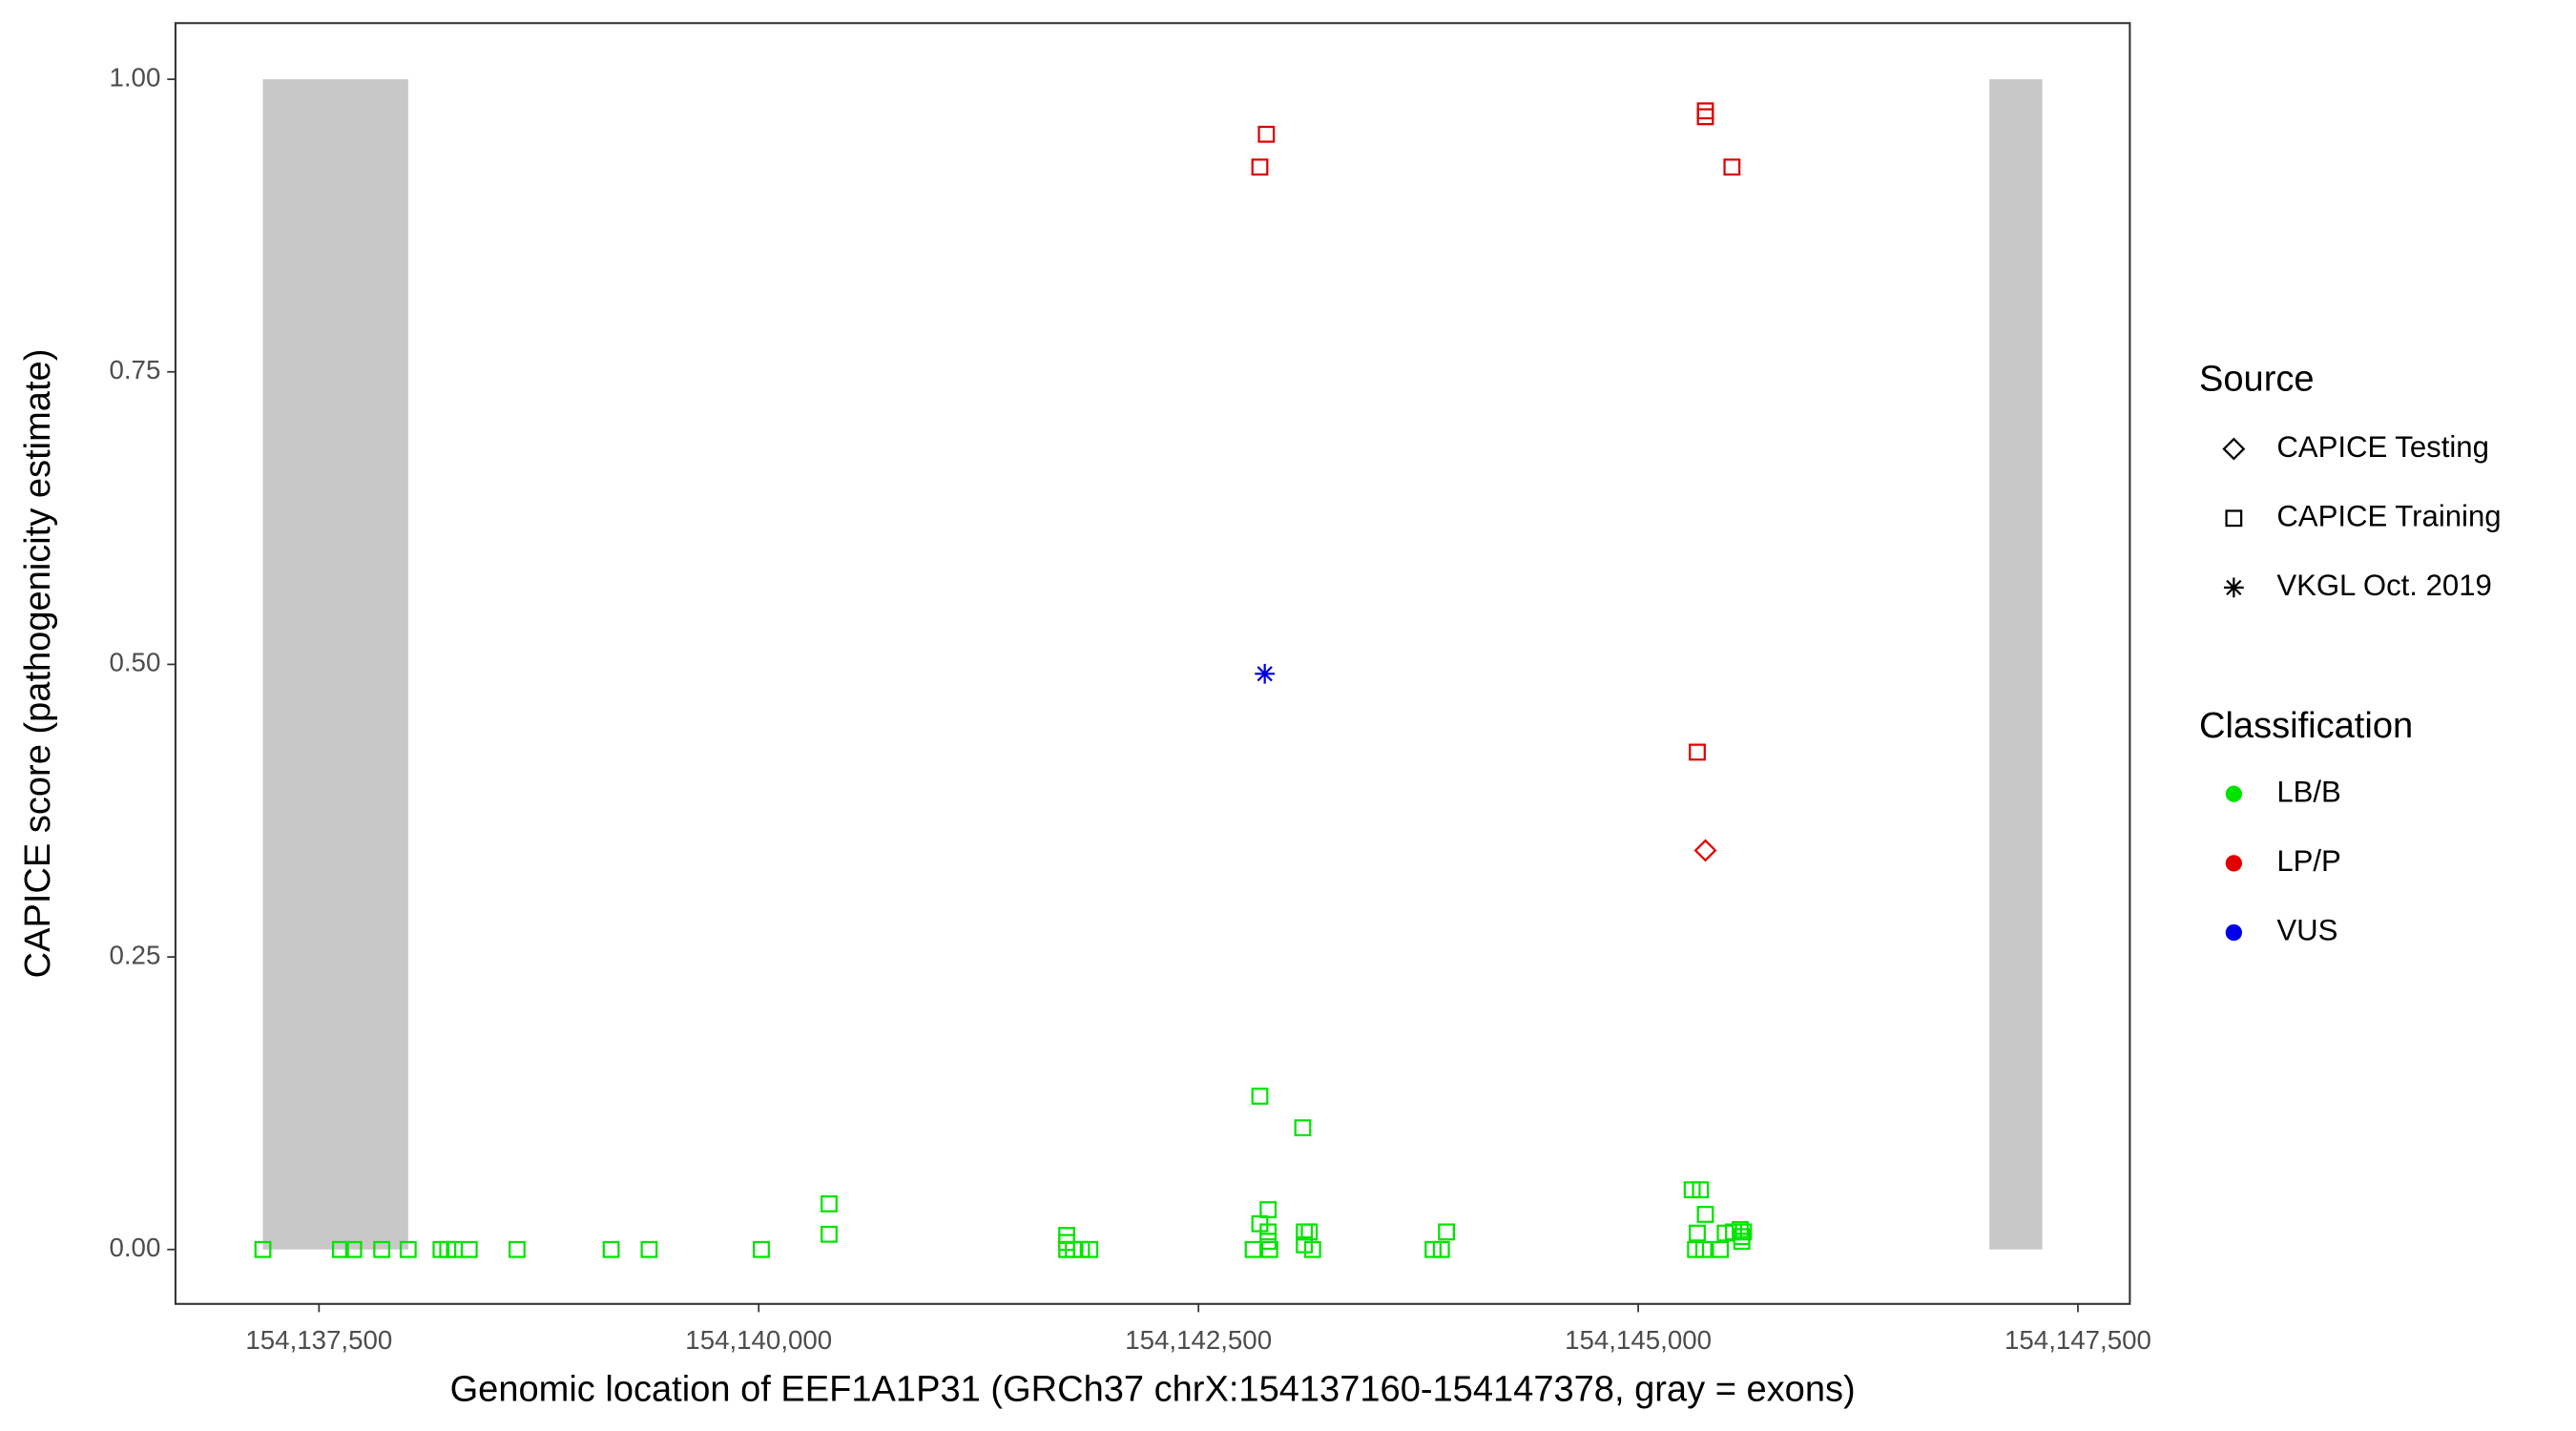  I want to click on x-tick-label: 154,137,500, so click(318, 1340).